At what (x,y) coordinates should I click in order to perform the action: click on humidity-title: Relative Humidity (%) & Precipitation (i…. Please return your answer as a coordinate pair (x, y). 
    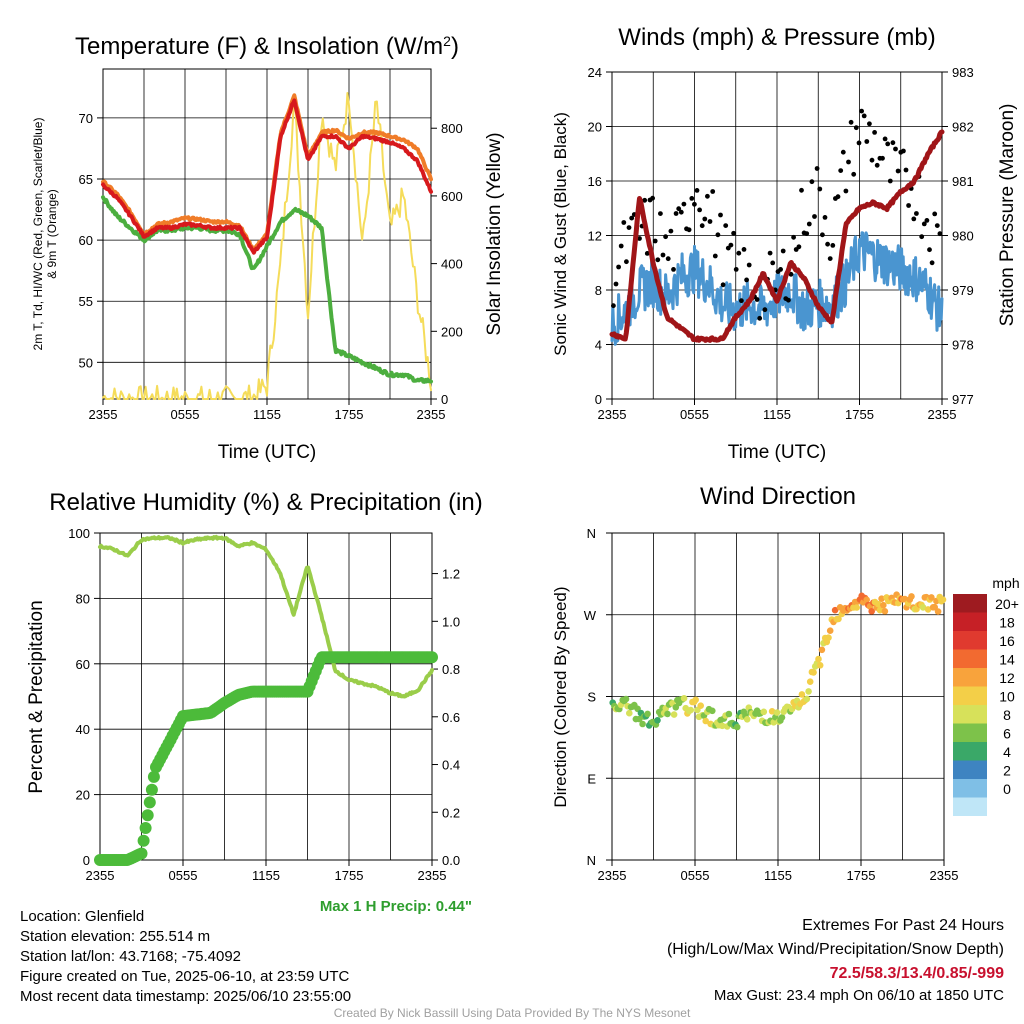
    Looking at the image, I should click on (265, 502).